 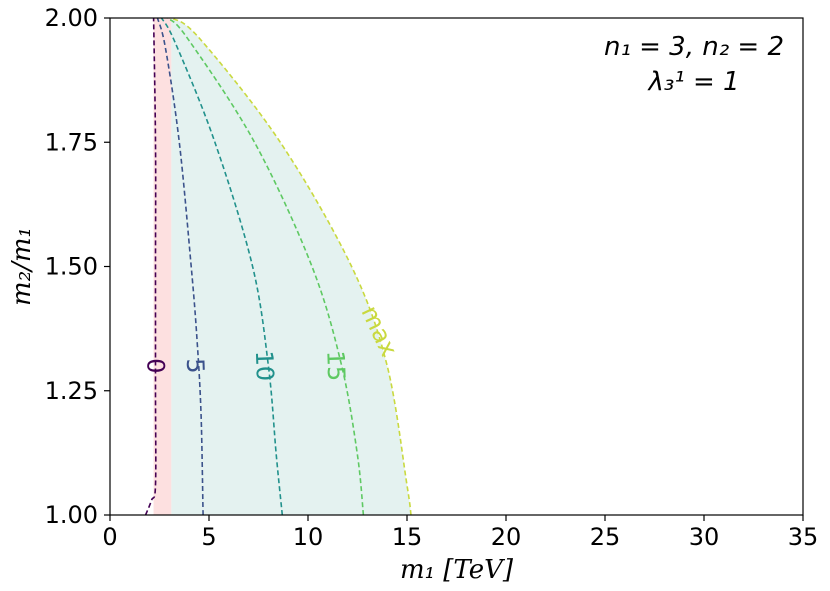 I want to click on x-tick-label-30: 30, so click(x=704, y=537).